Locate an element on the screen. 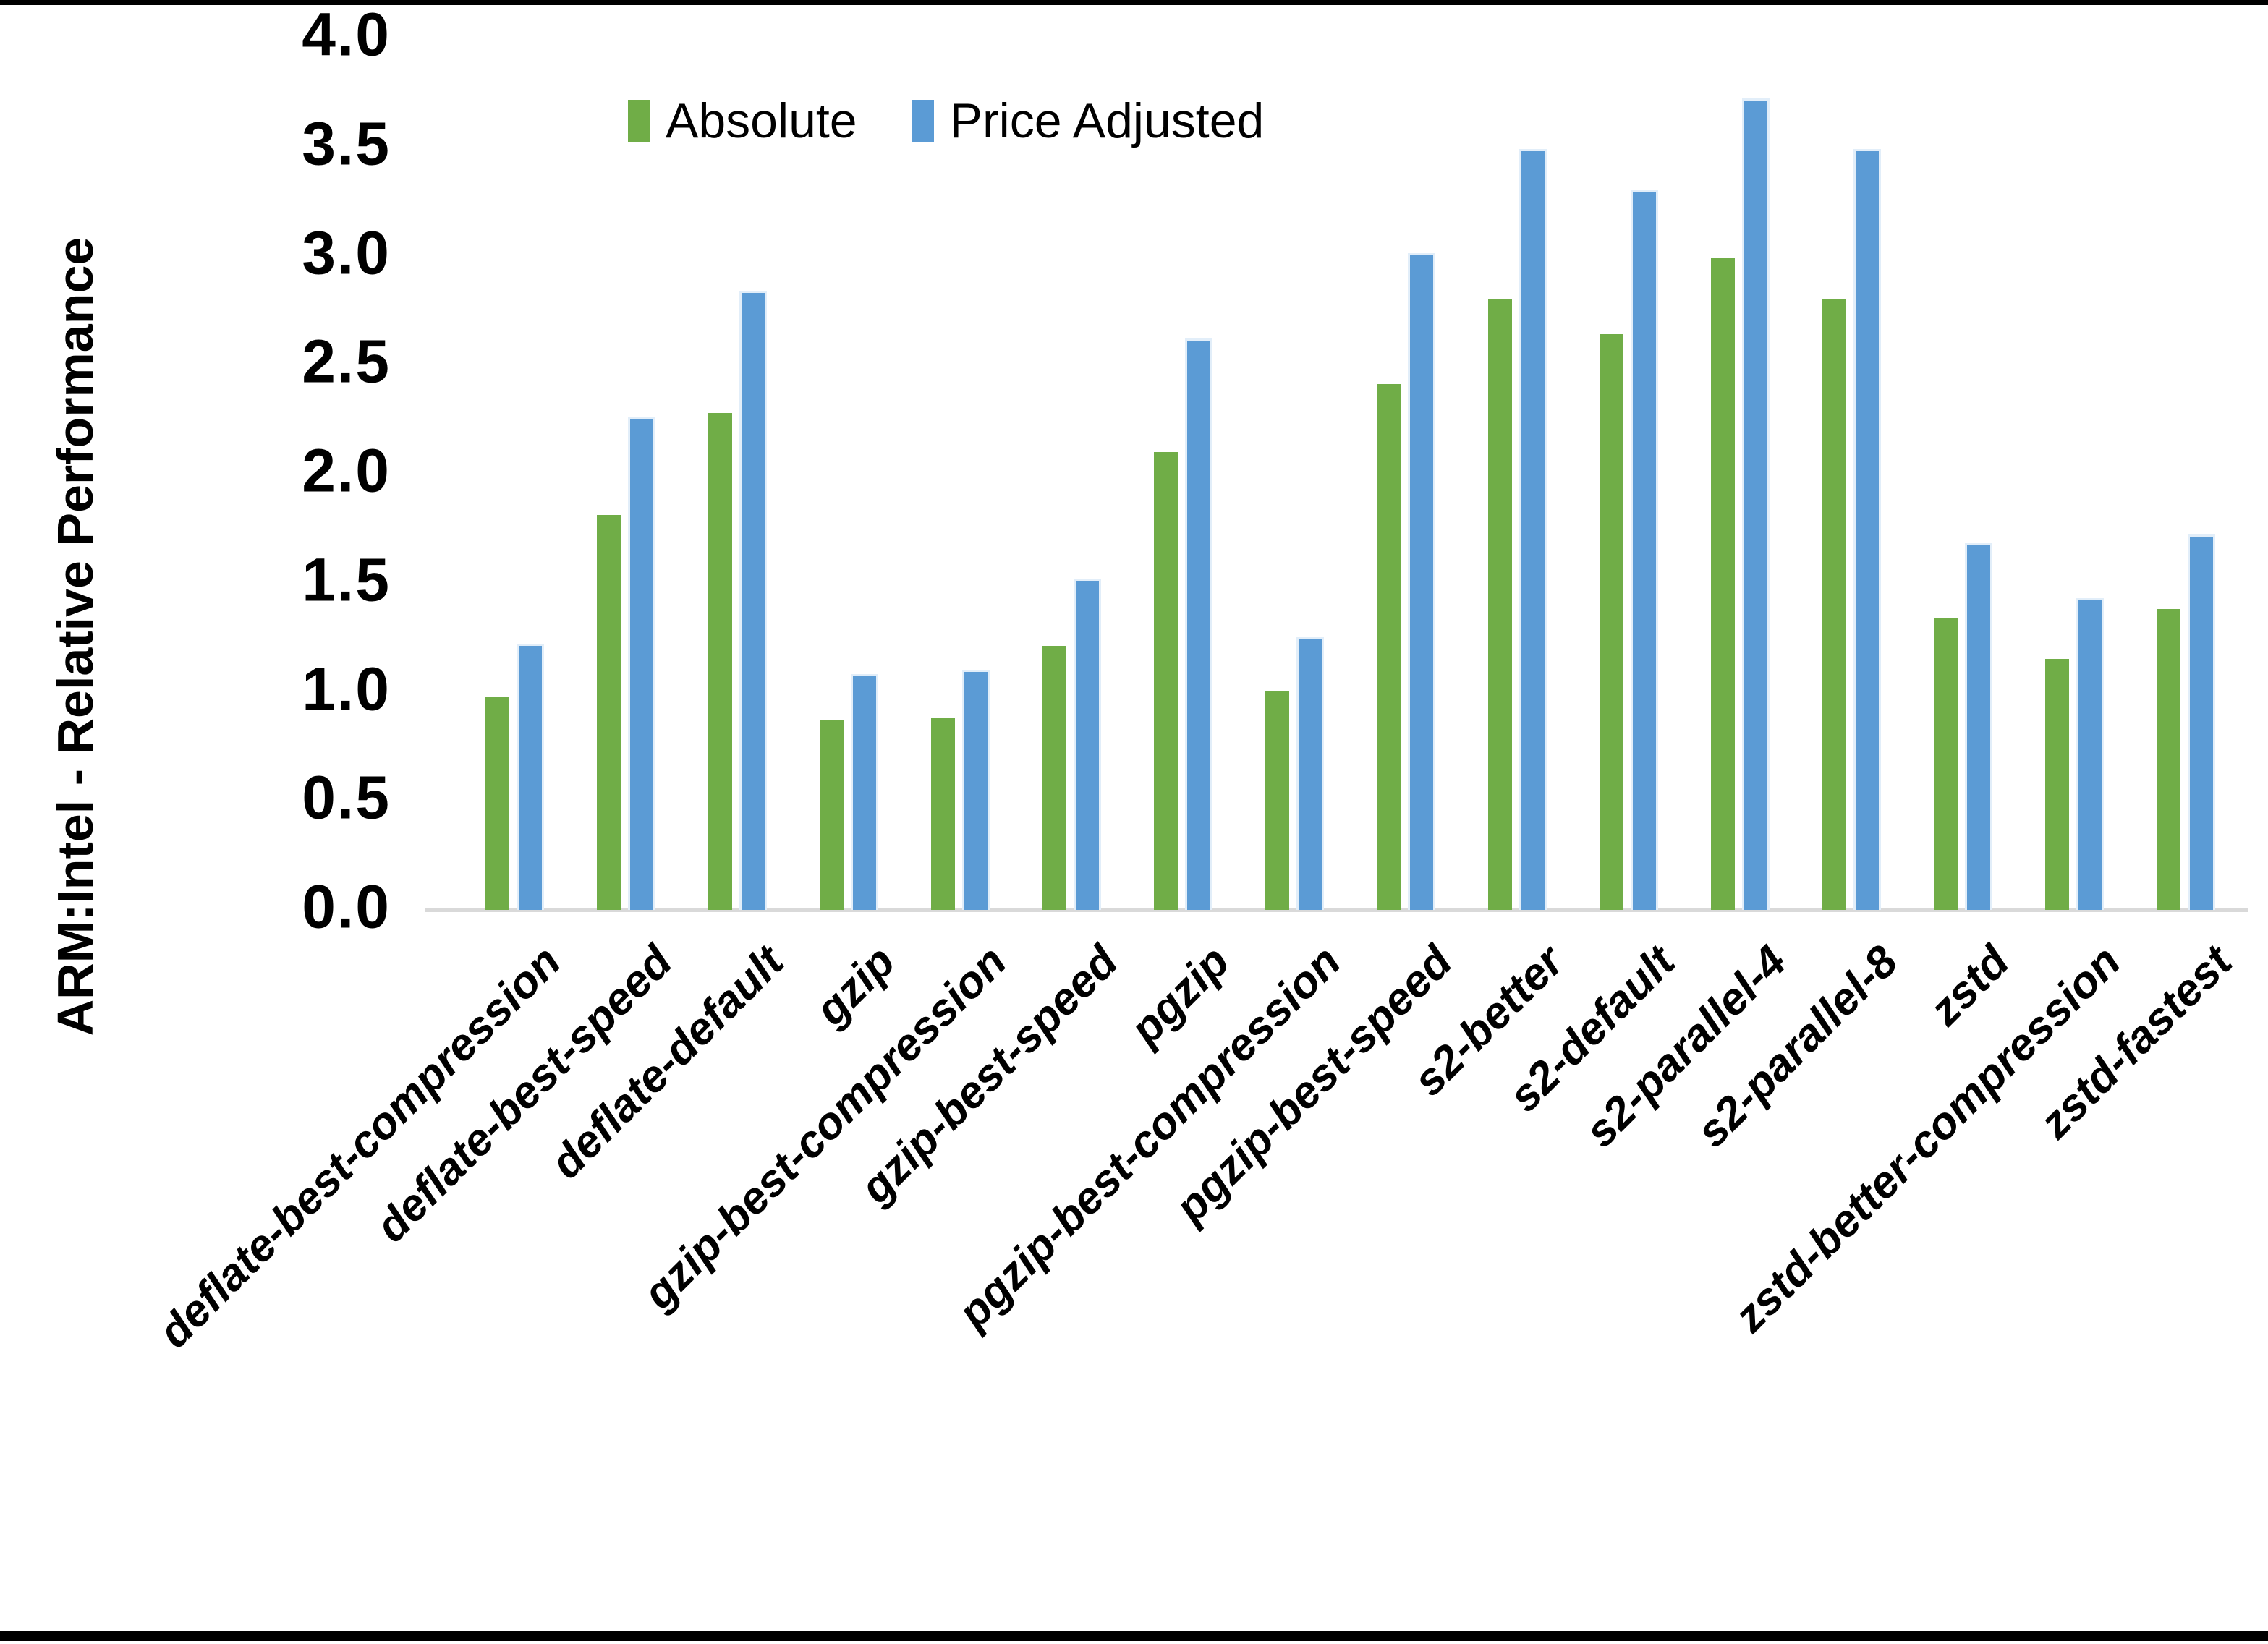  legend-entry-price-adjusted: Price Adjusted is located at coordinates (1088, 121).